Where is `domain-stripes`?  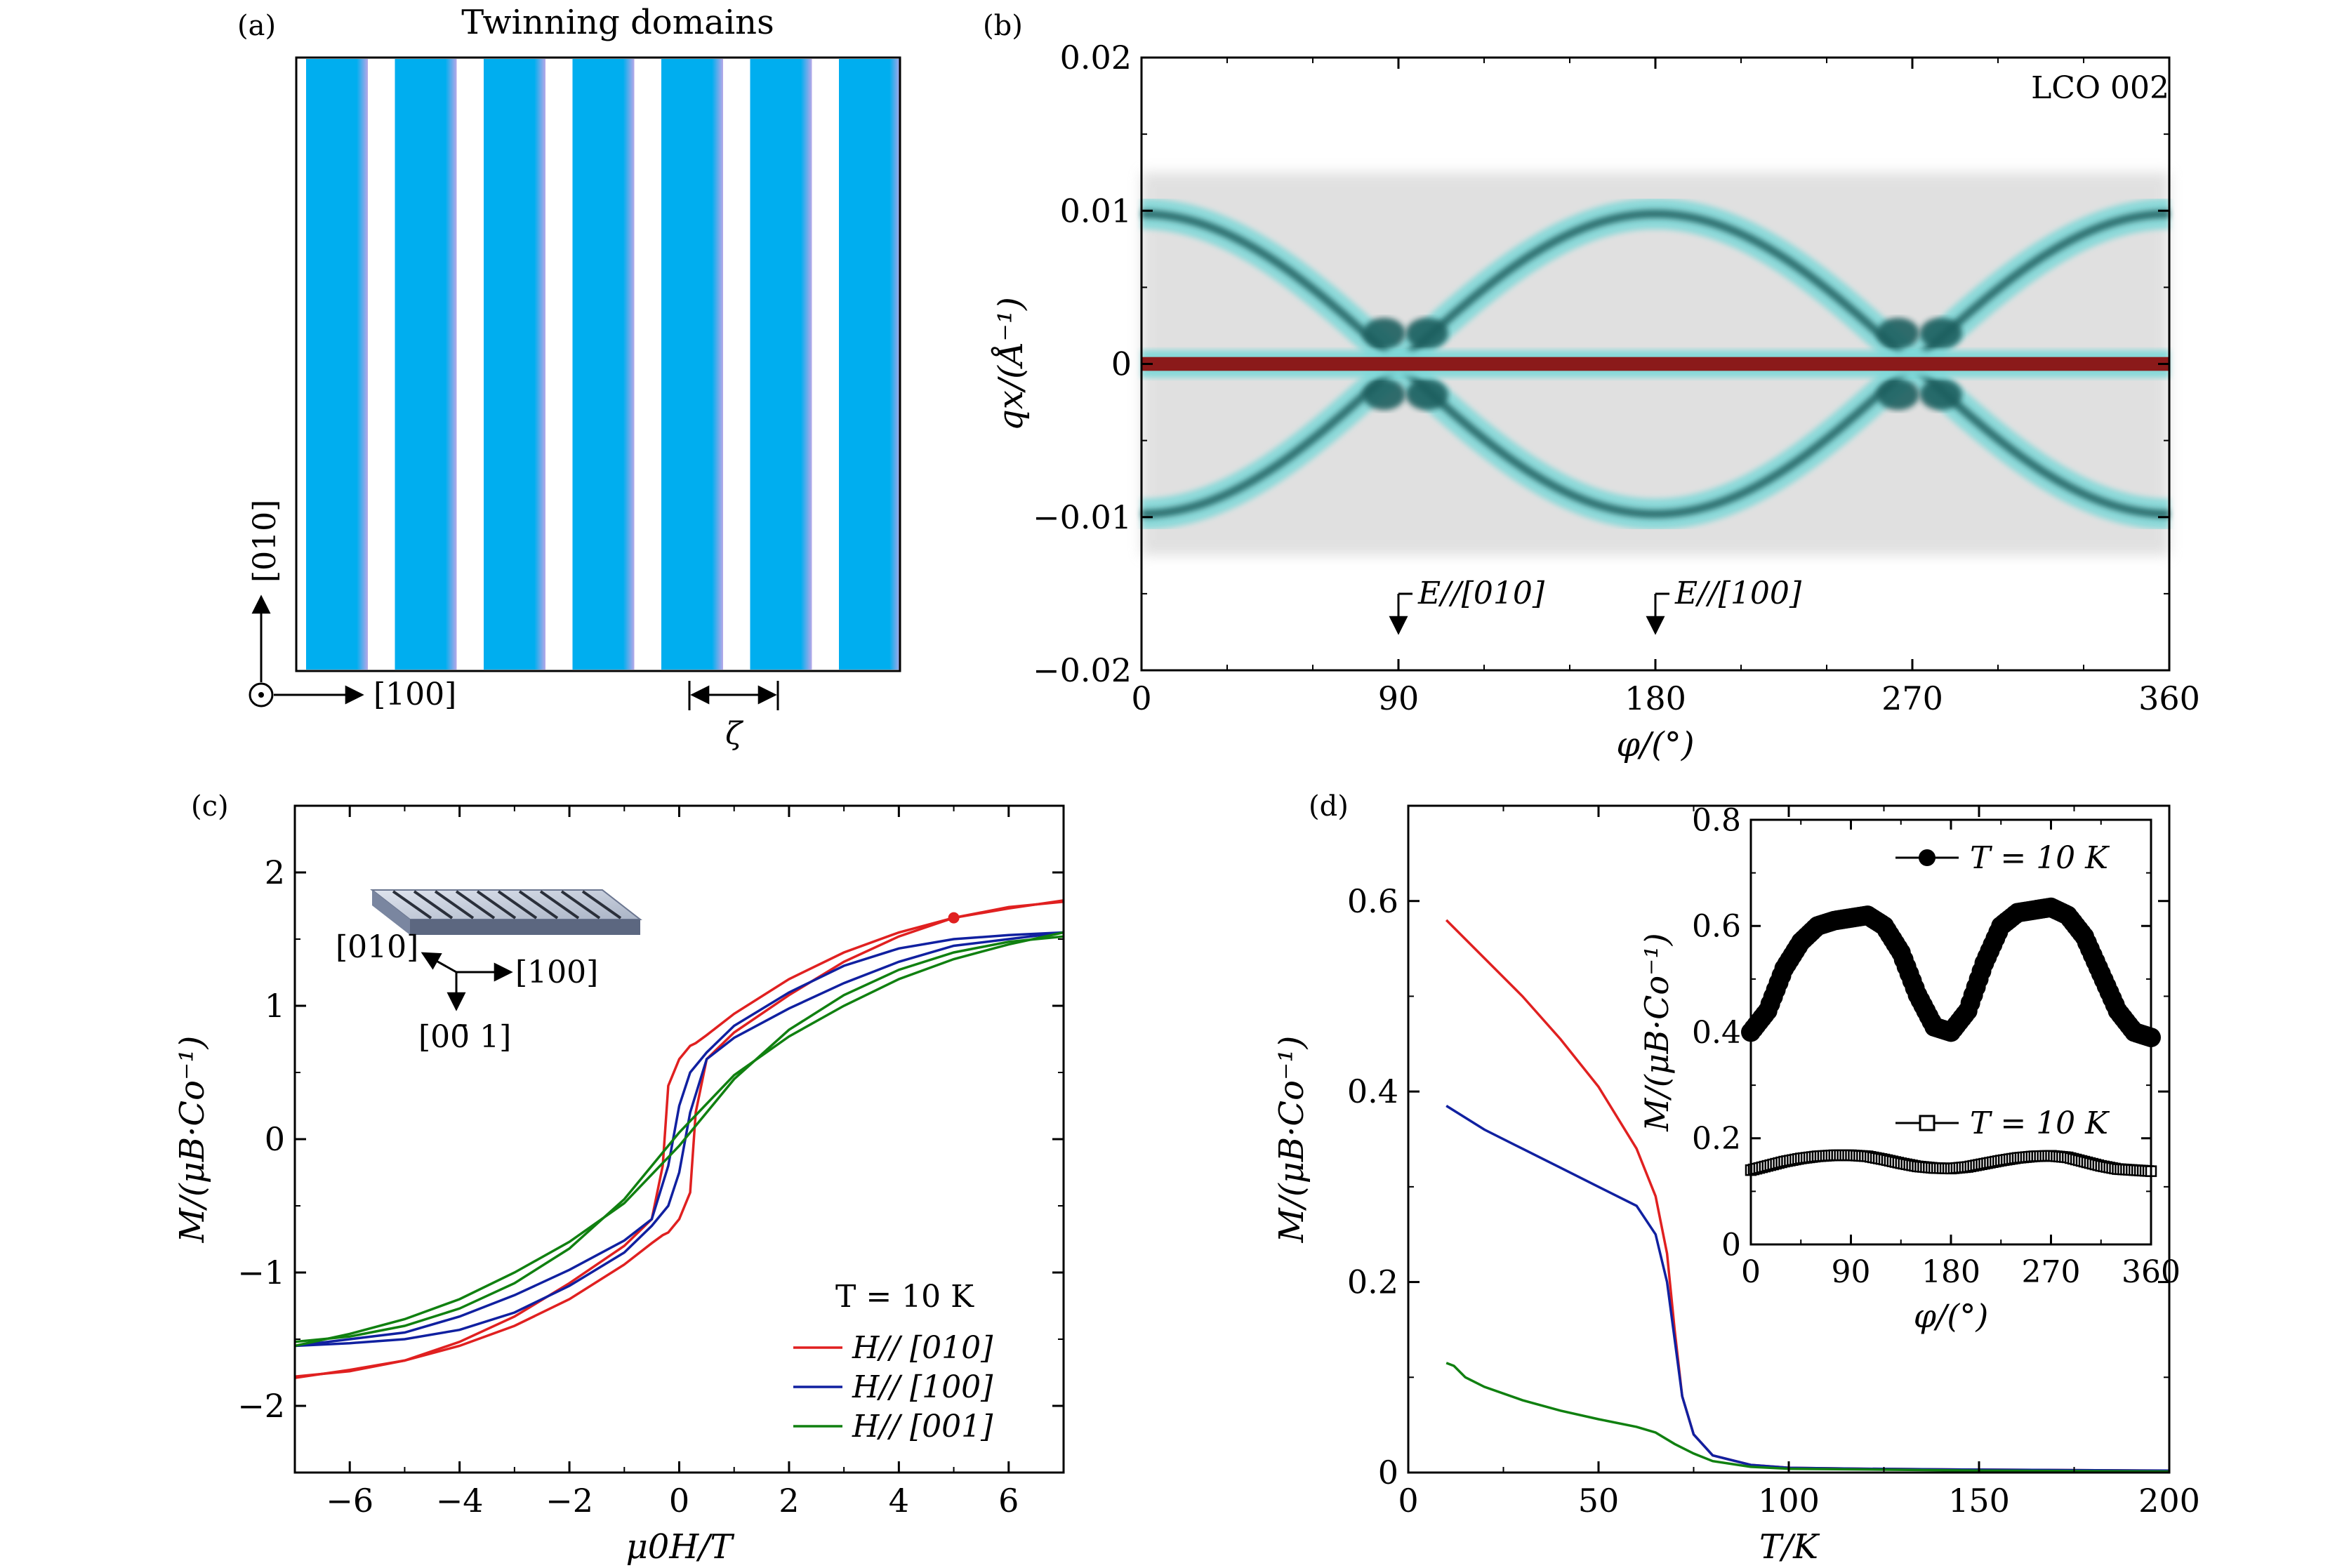 domain-stripes is located at coordinates (604, 364).